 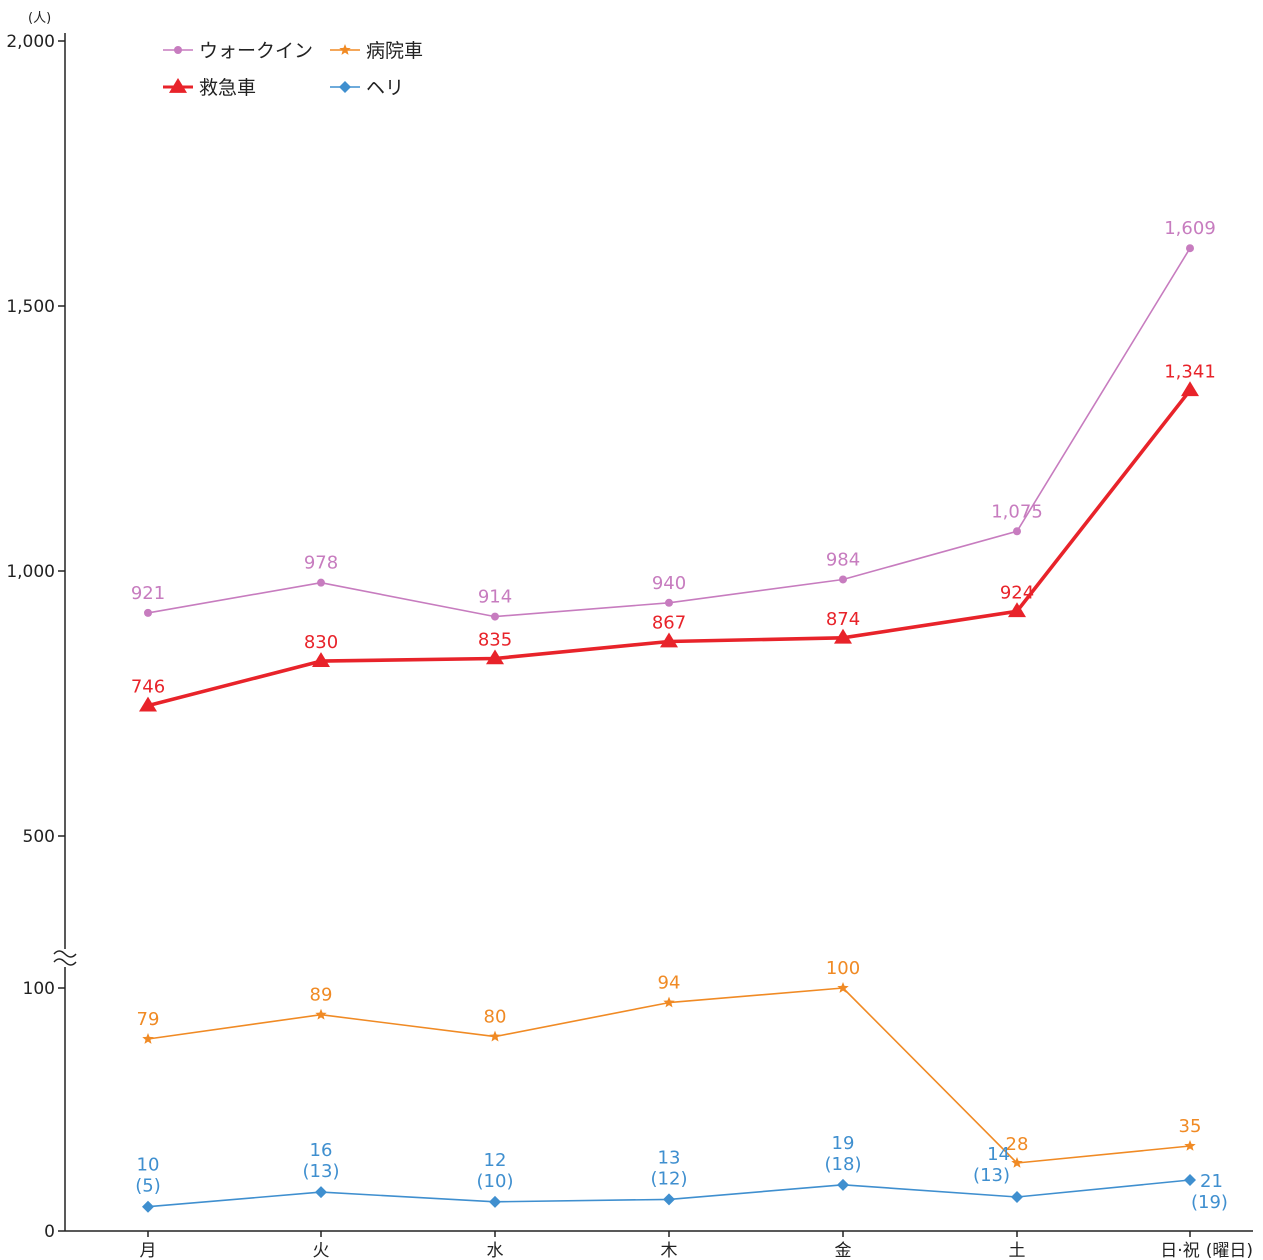 What do you see at coordinates (1190, 228) in the screenshot?
I see `data-label: 1,609` at bounding box center [1190, 228].